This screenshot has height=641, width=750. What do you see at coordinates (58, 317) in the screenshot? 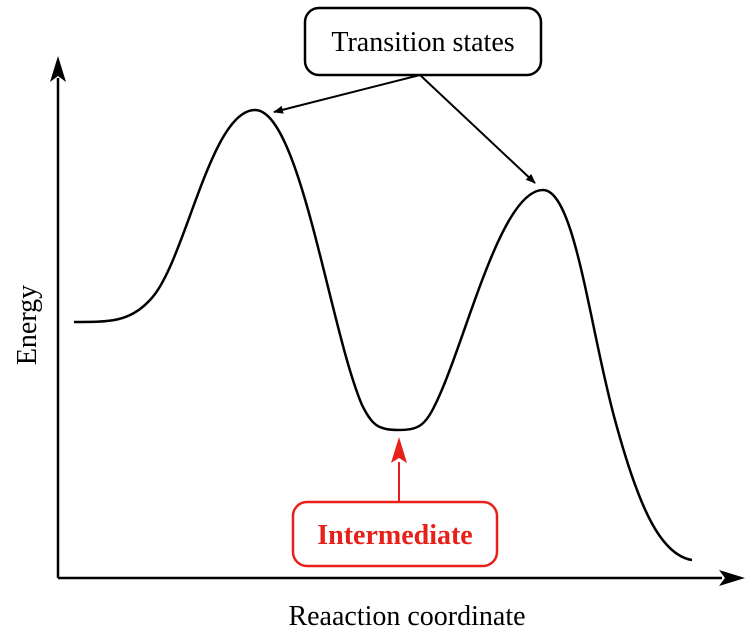
I see `y-axis` at bounding box center [58, 317].